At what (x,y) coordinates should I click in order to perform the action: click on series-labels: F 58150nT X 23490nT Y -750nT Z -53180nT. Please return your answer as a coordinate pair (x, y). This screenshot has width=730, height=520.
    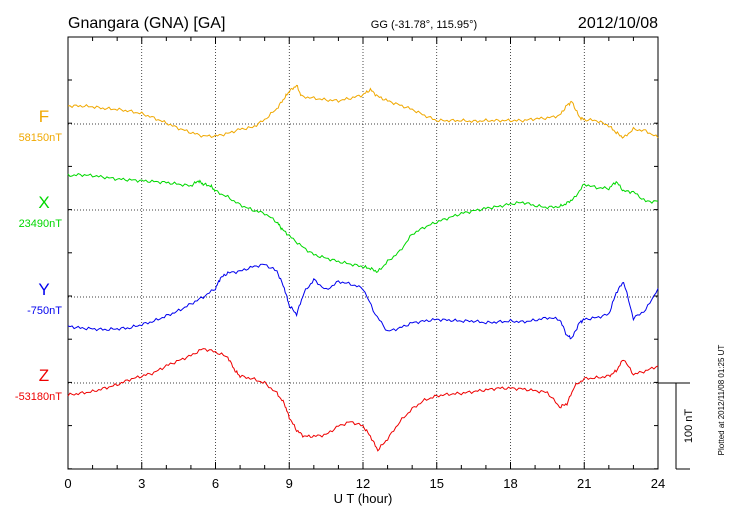
    Looking at the image, I should click on (38, 255).